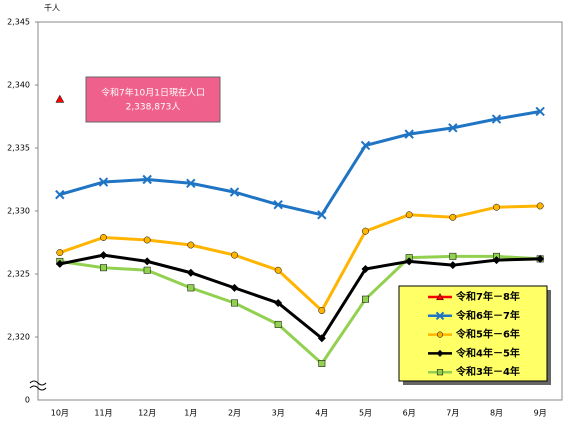 This screenshot has height=423, width=572. Describe the element at coordinates (487, 296) in the screenshot. I see `legend-label: 令和7年－8年` at that location.